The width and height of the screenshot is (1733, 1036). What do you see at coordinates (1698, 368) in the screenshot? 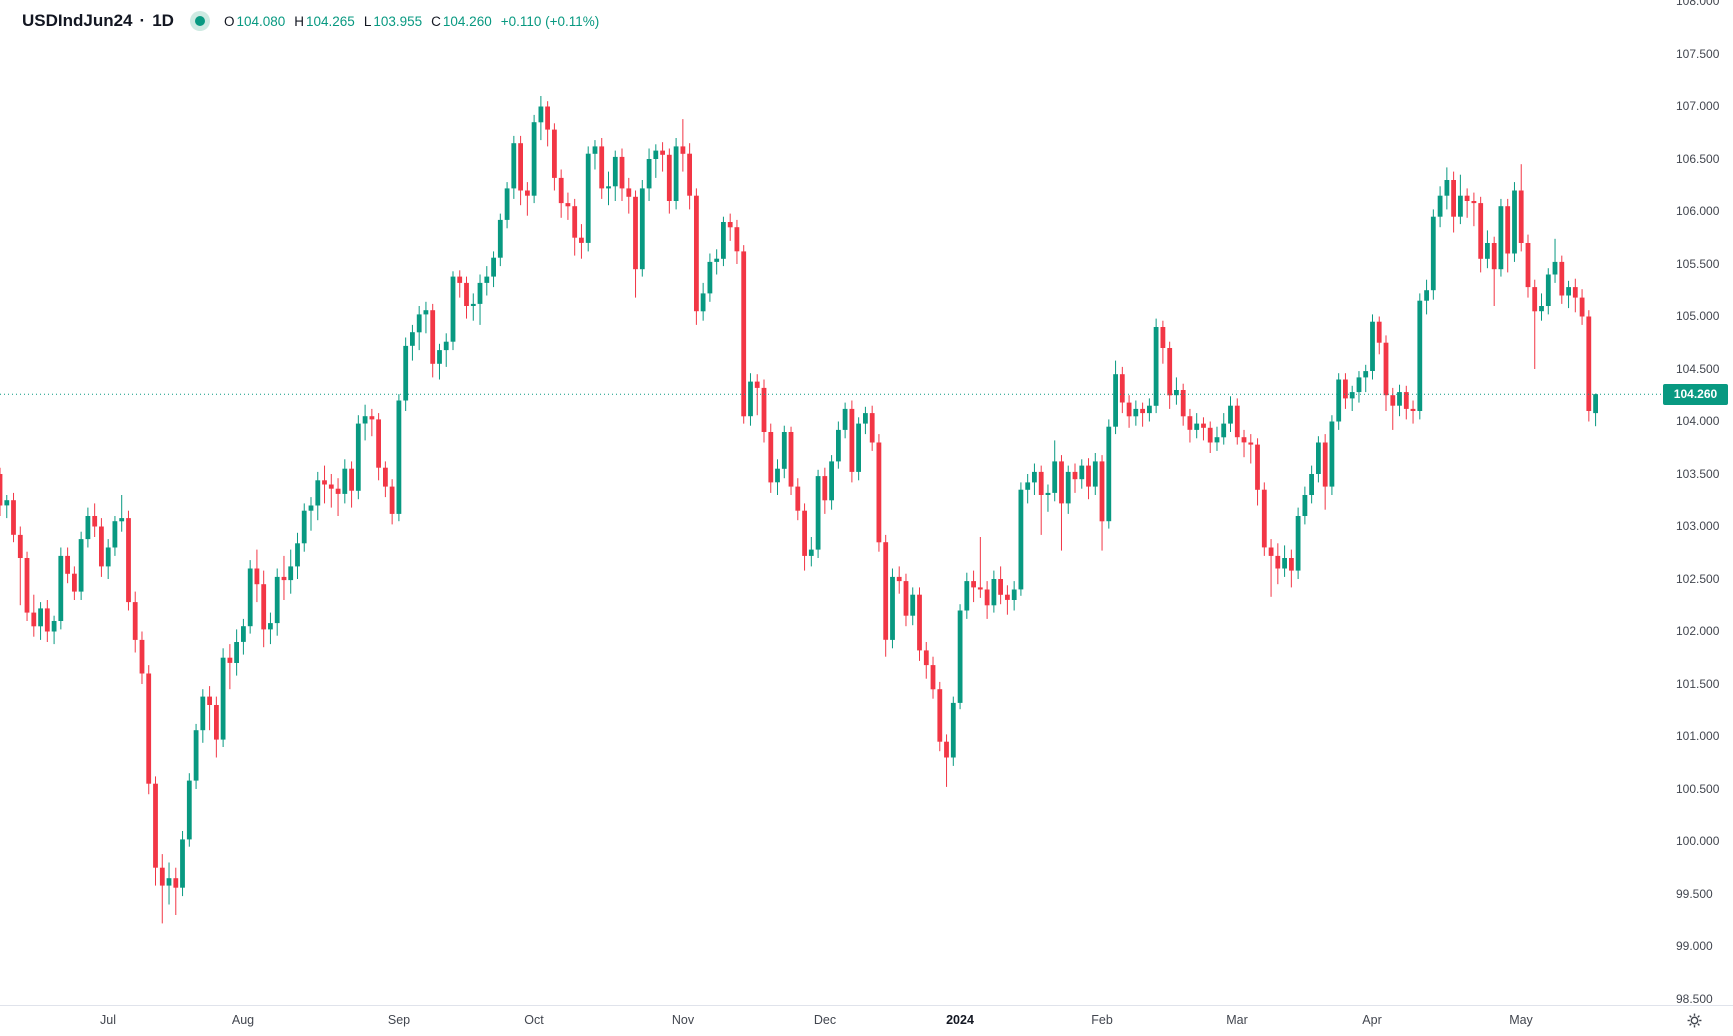
I see `price-tick-label: 104.500` at bounding box center [1698, 368].